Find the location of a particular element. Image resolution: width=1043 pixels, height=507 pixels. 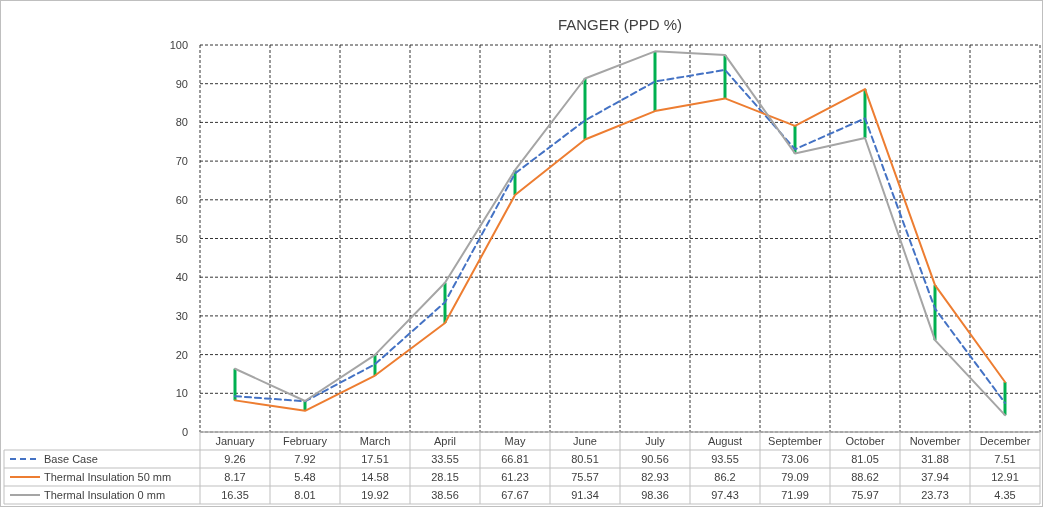

x-tick-label: August is located at coordinates (725, 441).